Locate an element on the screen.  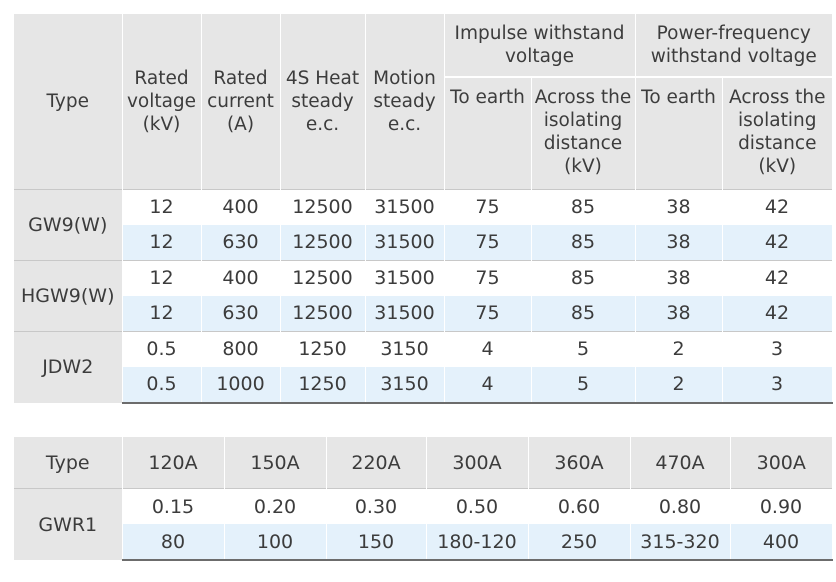
table-cell: 0.15 is located at coordinates (173, 506).